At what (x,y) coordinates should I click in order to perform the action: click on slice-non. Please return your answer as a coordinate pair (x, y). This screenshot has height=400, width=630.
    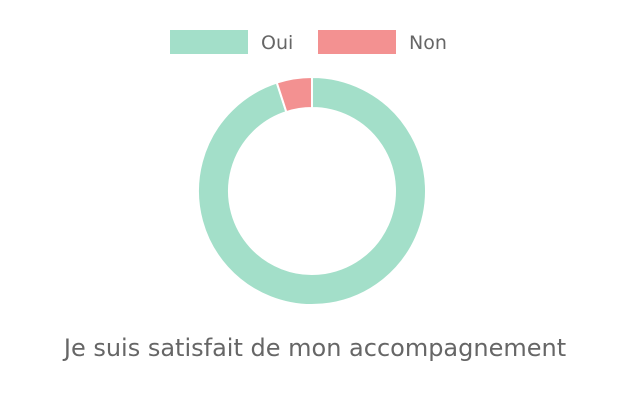
    Looking at the image, I should click on (294, 94).